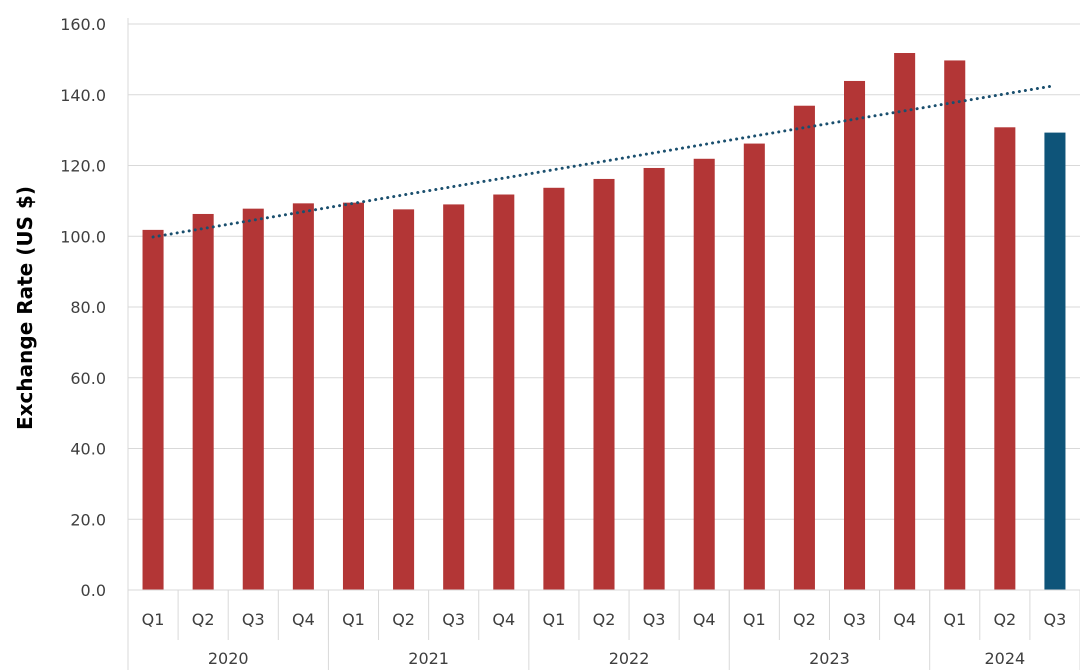 This screenshot has width=1080, height=670. What do you see at coordinates (88, 378) in the screenshot?
I see `y-tick-label: 60.0` at bounding box center [88, 378].